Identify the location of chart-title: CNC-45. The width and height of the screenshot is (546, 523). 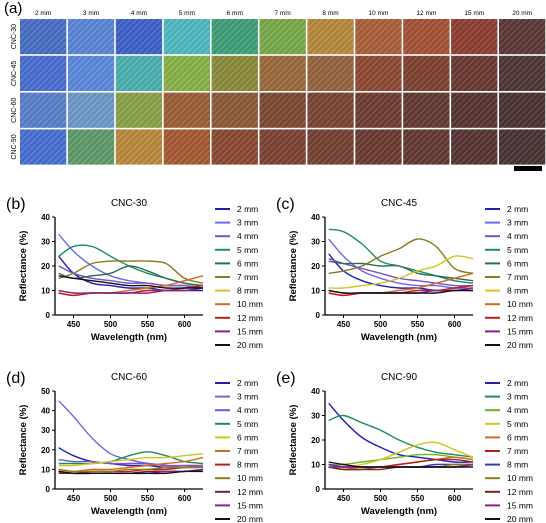
(399, 203).